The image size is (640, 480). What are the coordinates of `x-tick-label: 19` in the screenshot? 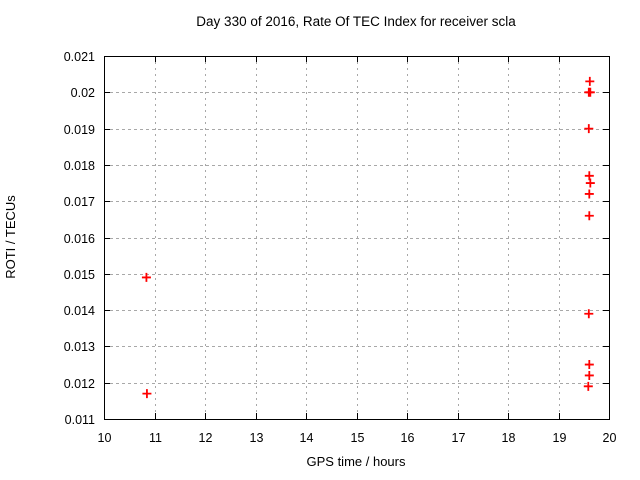 It's located at (560, 438).